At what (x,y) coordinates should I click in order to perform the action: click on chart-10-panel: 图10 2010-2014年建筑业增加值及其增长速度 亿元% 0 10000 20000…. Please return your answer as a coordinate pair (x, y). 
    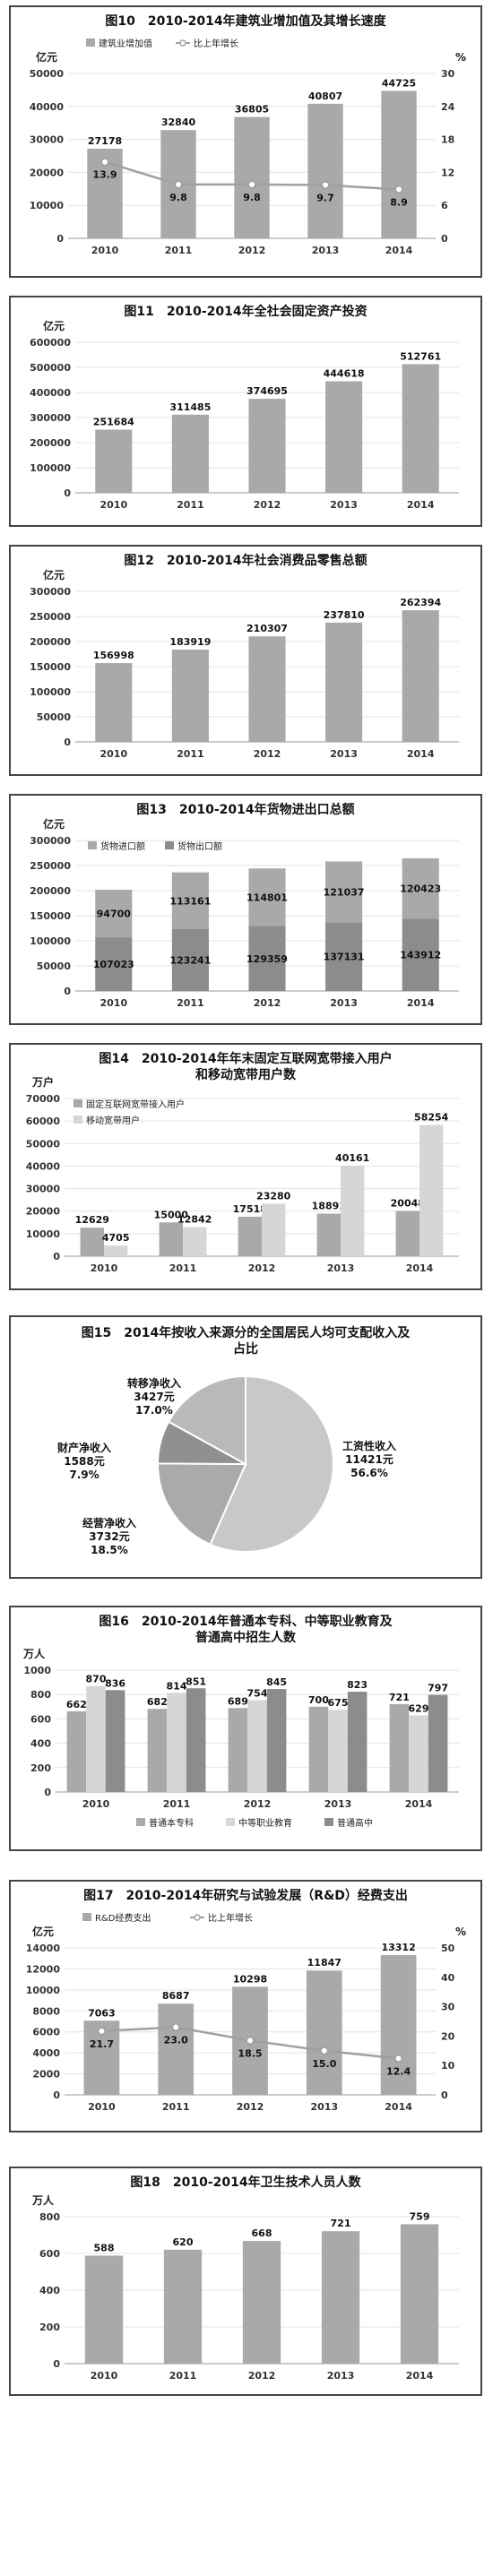
    Looking at the image, I should click on (245, 141).